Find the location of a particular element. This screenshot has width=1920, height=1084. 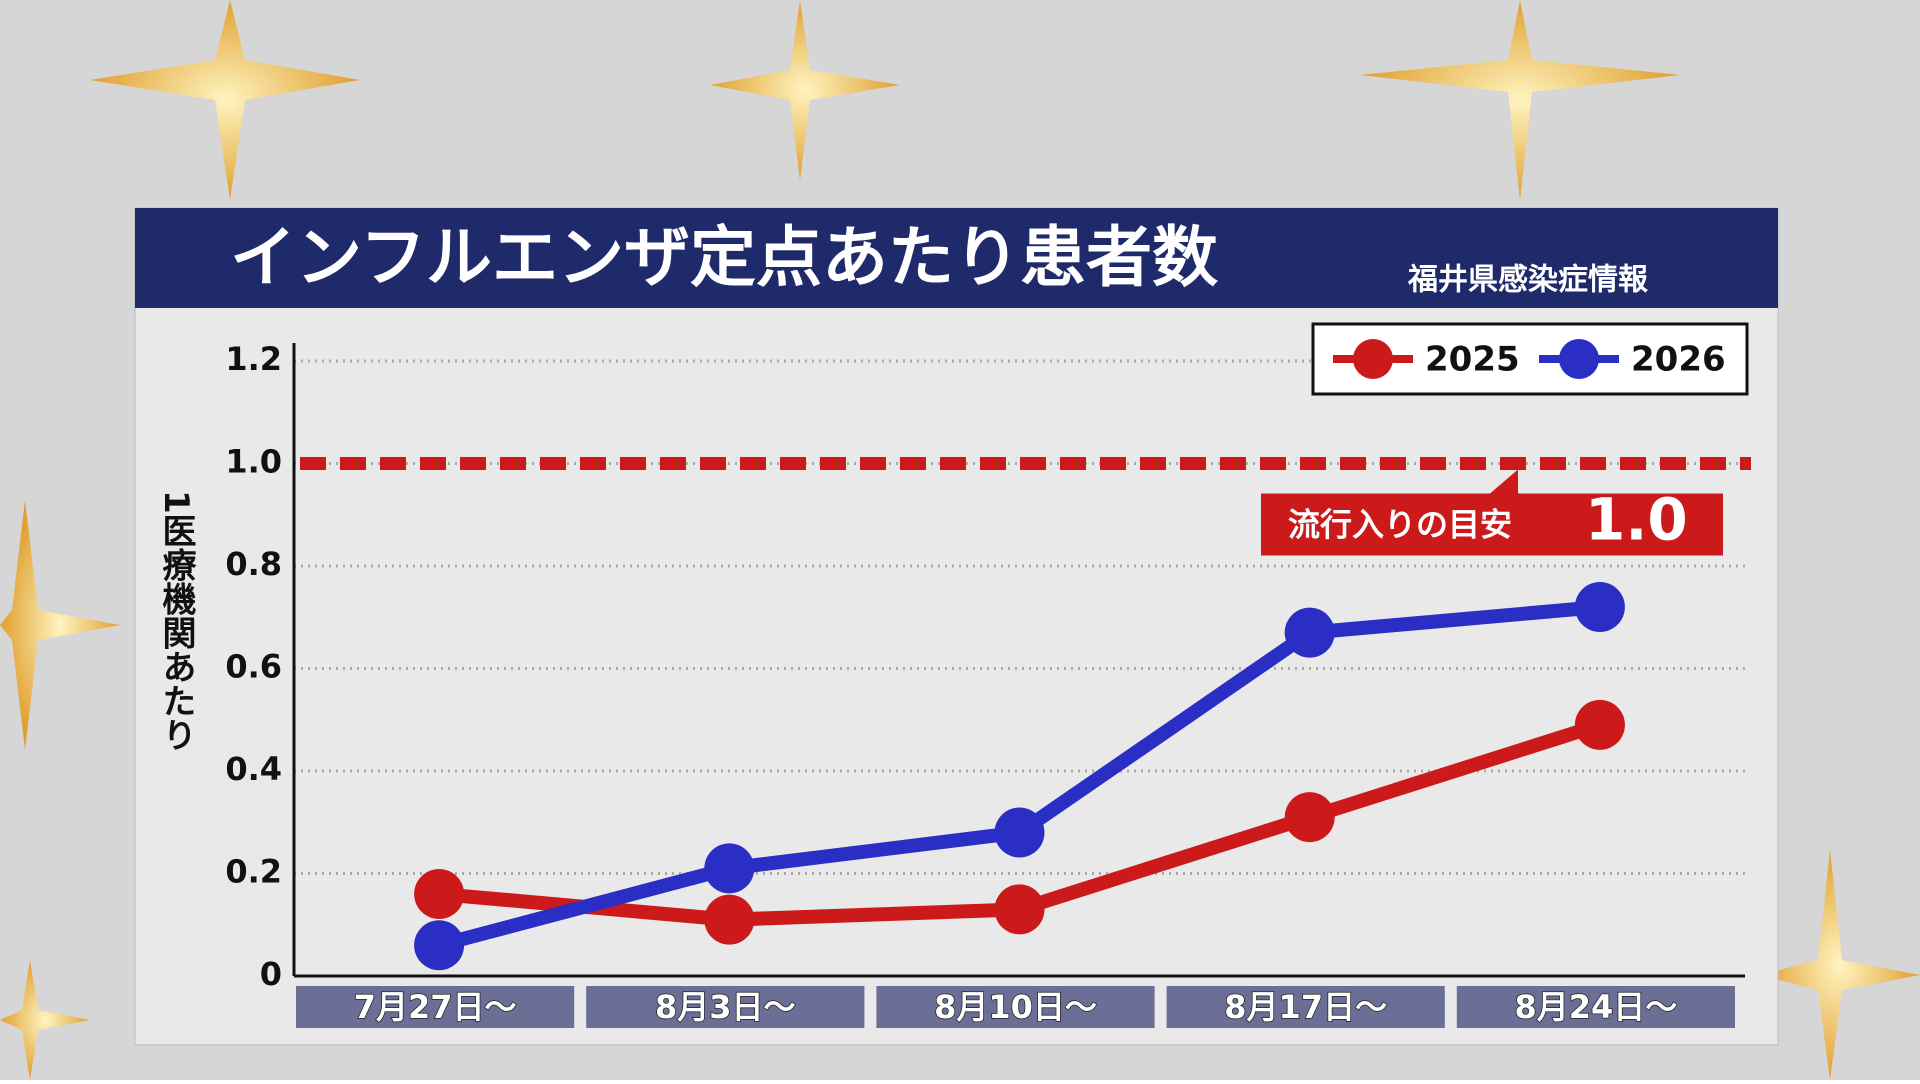

title-bar is located at coordinates (956, 258).